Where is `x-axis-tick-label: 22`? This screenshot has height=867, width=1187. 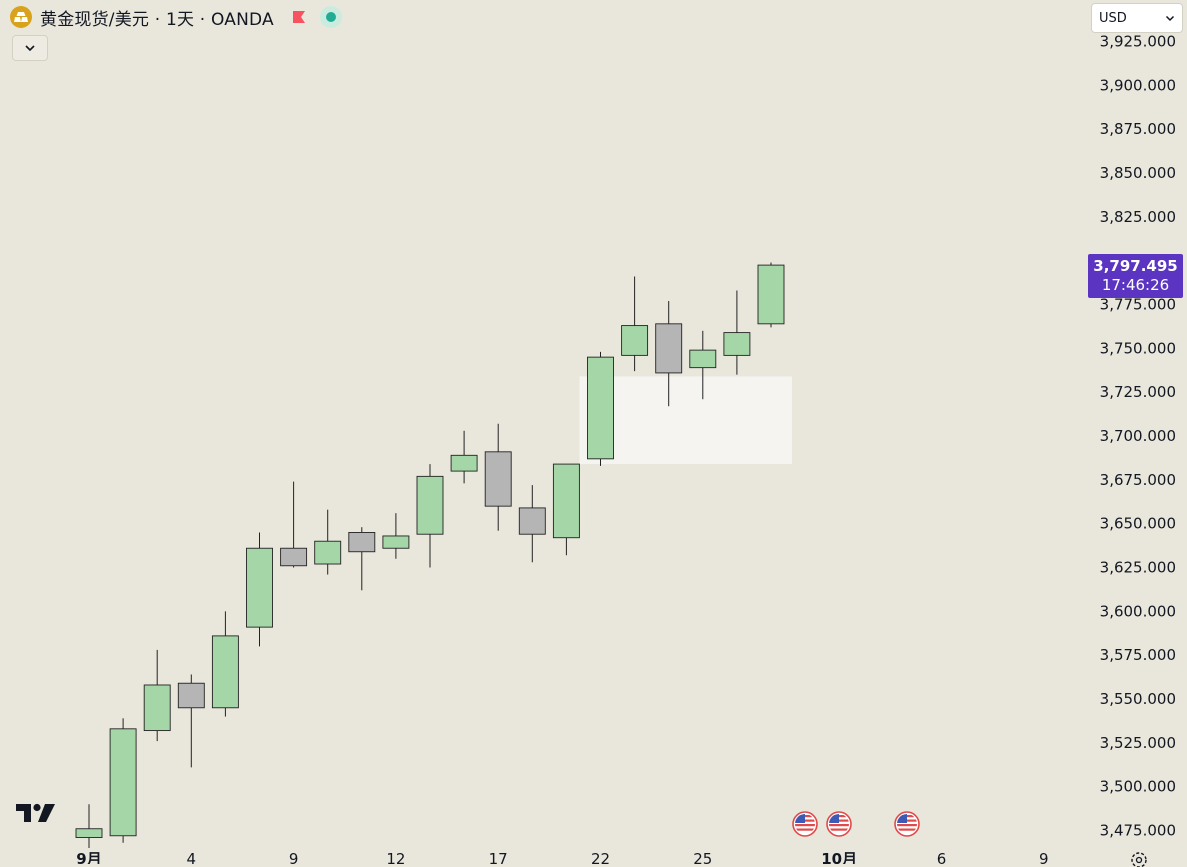 x-axis-tick-label: 22 is located at coordinates (600, 857).